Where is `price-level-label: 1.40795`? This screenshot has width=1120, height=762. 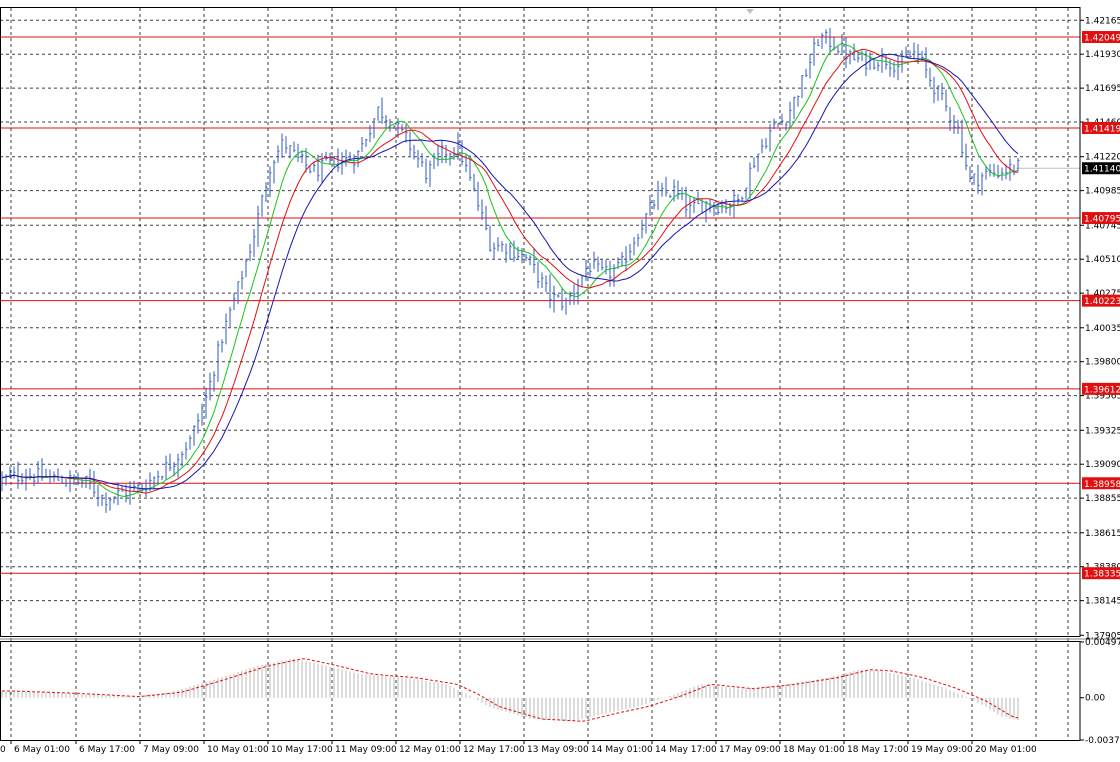 price-level-label: 1.40795 is located at coordinates (1102, 220).